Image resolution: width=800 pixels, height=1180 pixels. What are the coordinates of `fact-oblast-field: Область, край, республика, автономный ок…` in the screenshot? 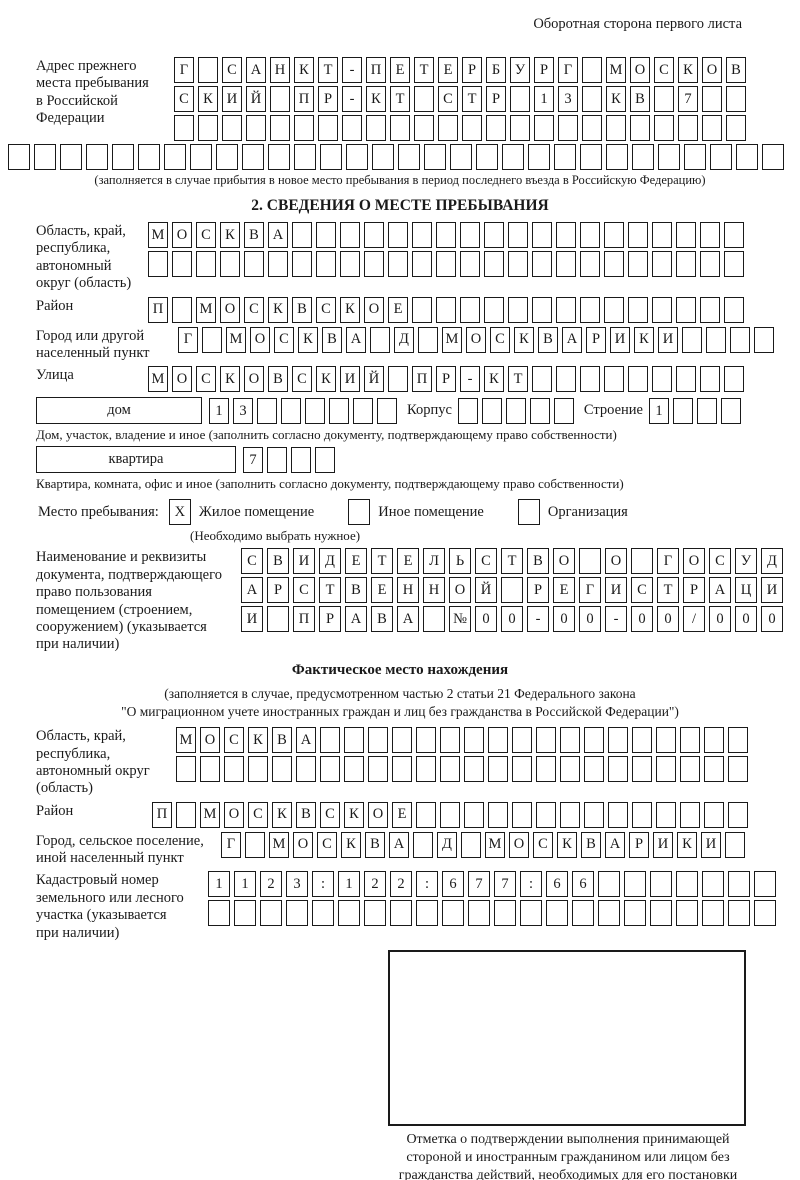 It's located at (418, 762).